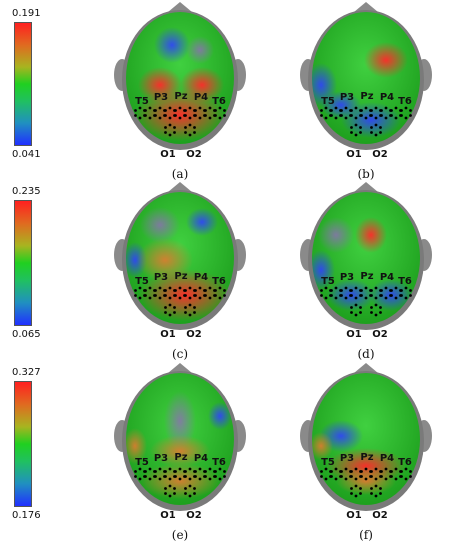 Image resolution: width=450 pixels, height=550 pixels. Describe the element at coordinates (366, 486) in the screenshot. I see `electrodes-f: T5 P3 Pz P4 T6 O1 O2` at that location.